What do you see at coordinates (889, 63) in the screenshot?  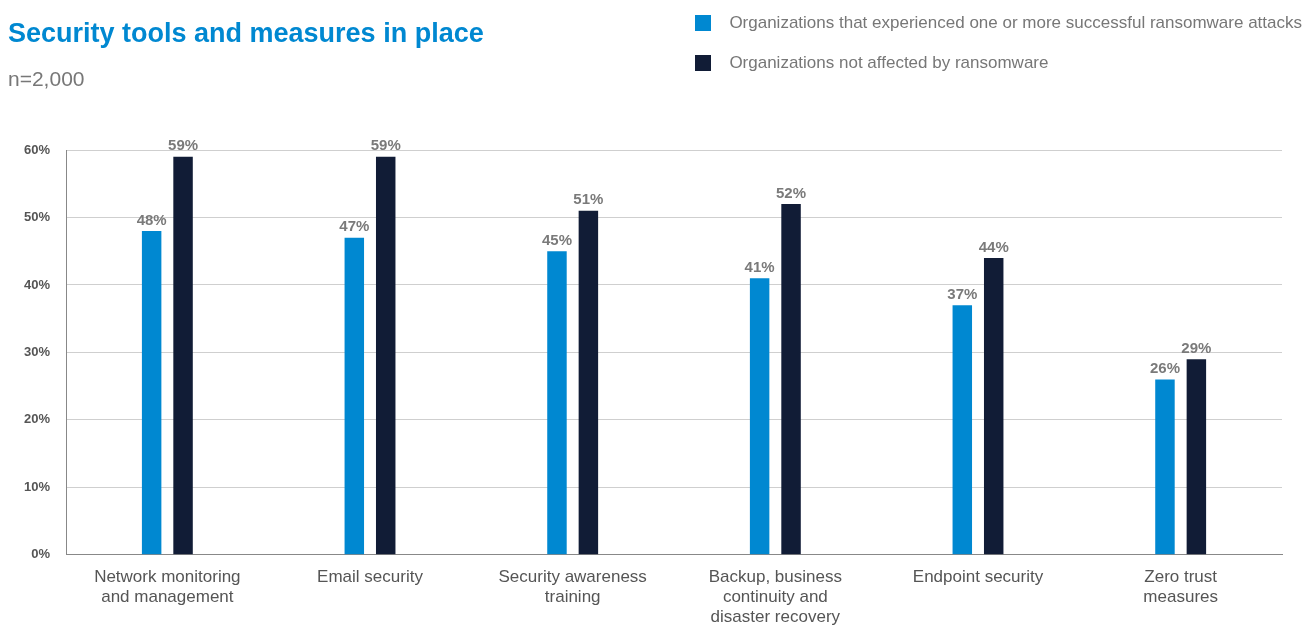 I see `legend-label: Organizations not affected by ransomware` at bounding box center [889, 63].